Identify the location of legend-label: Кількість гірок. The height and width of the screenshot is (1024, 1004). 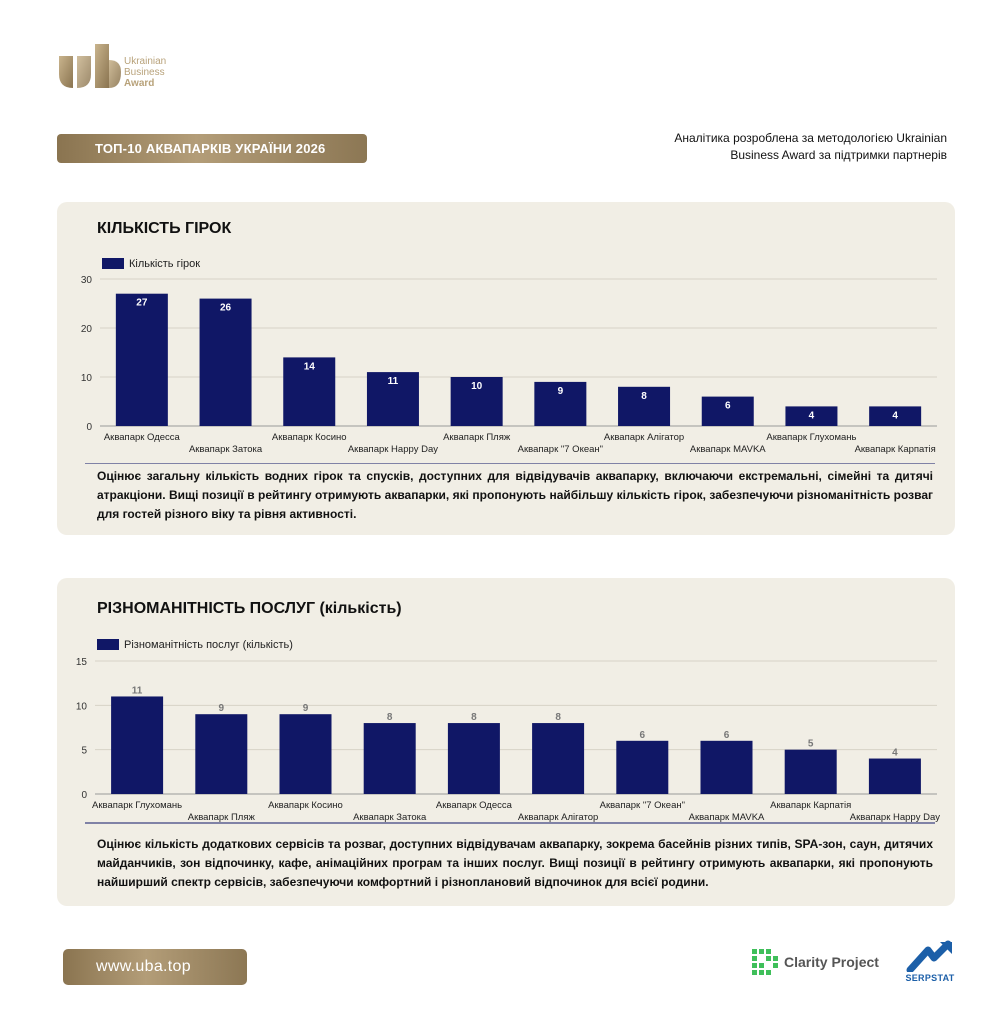
(164, 264).